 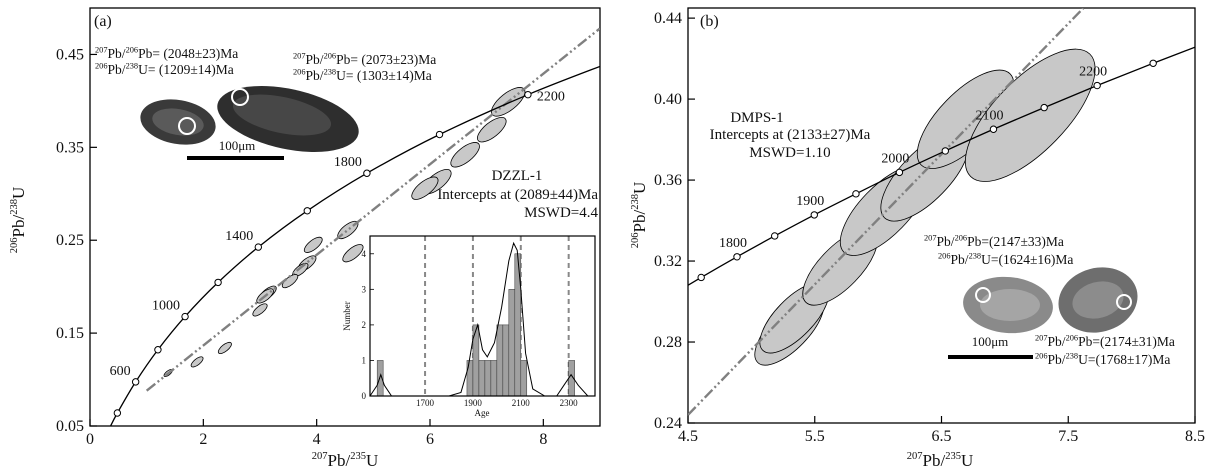 What do you see at coordinates (482, 413) in the screenshot?
I see `x-axis-label: Age` at bounding box center [482, 413].